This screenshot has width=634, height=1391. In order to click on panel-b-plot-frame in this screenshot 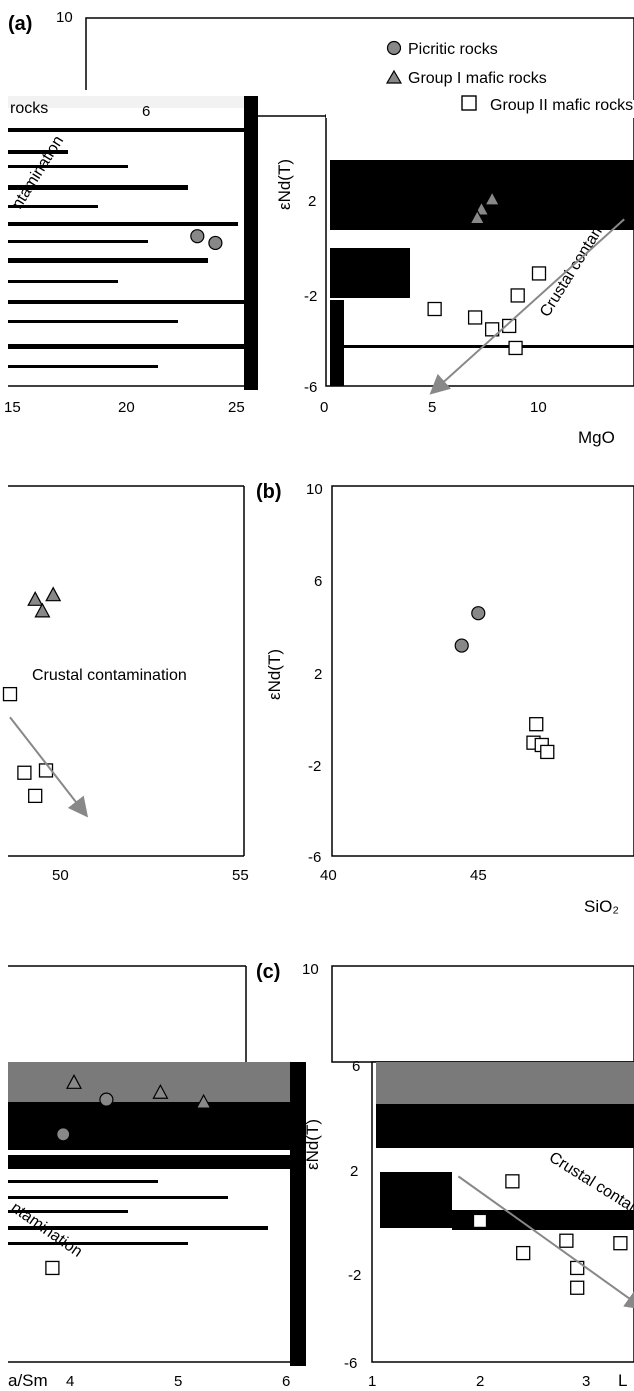, I will do `click(482, 671)`.